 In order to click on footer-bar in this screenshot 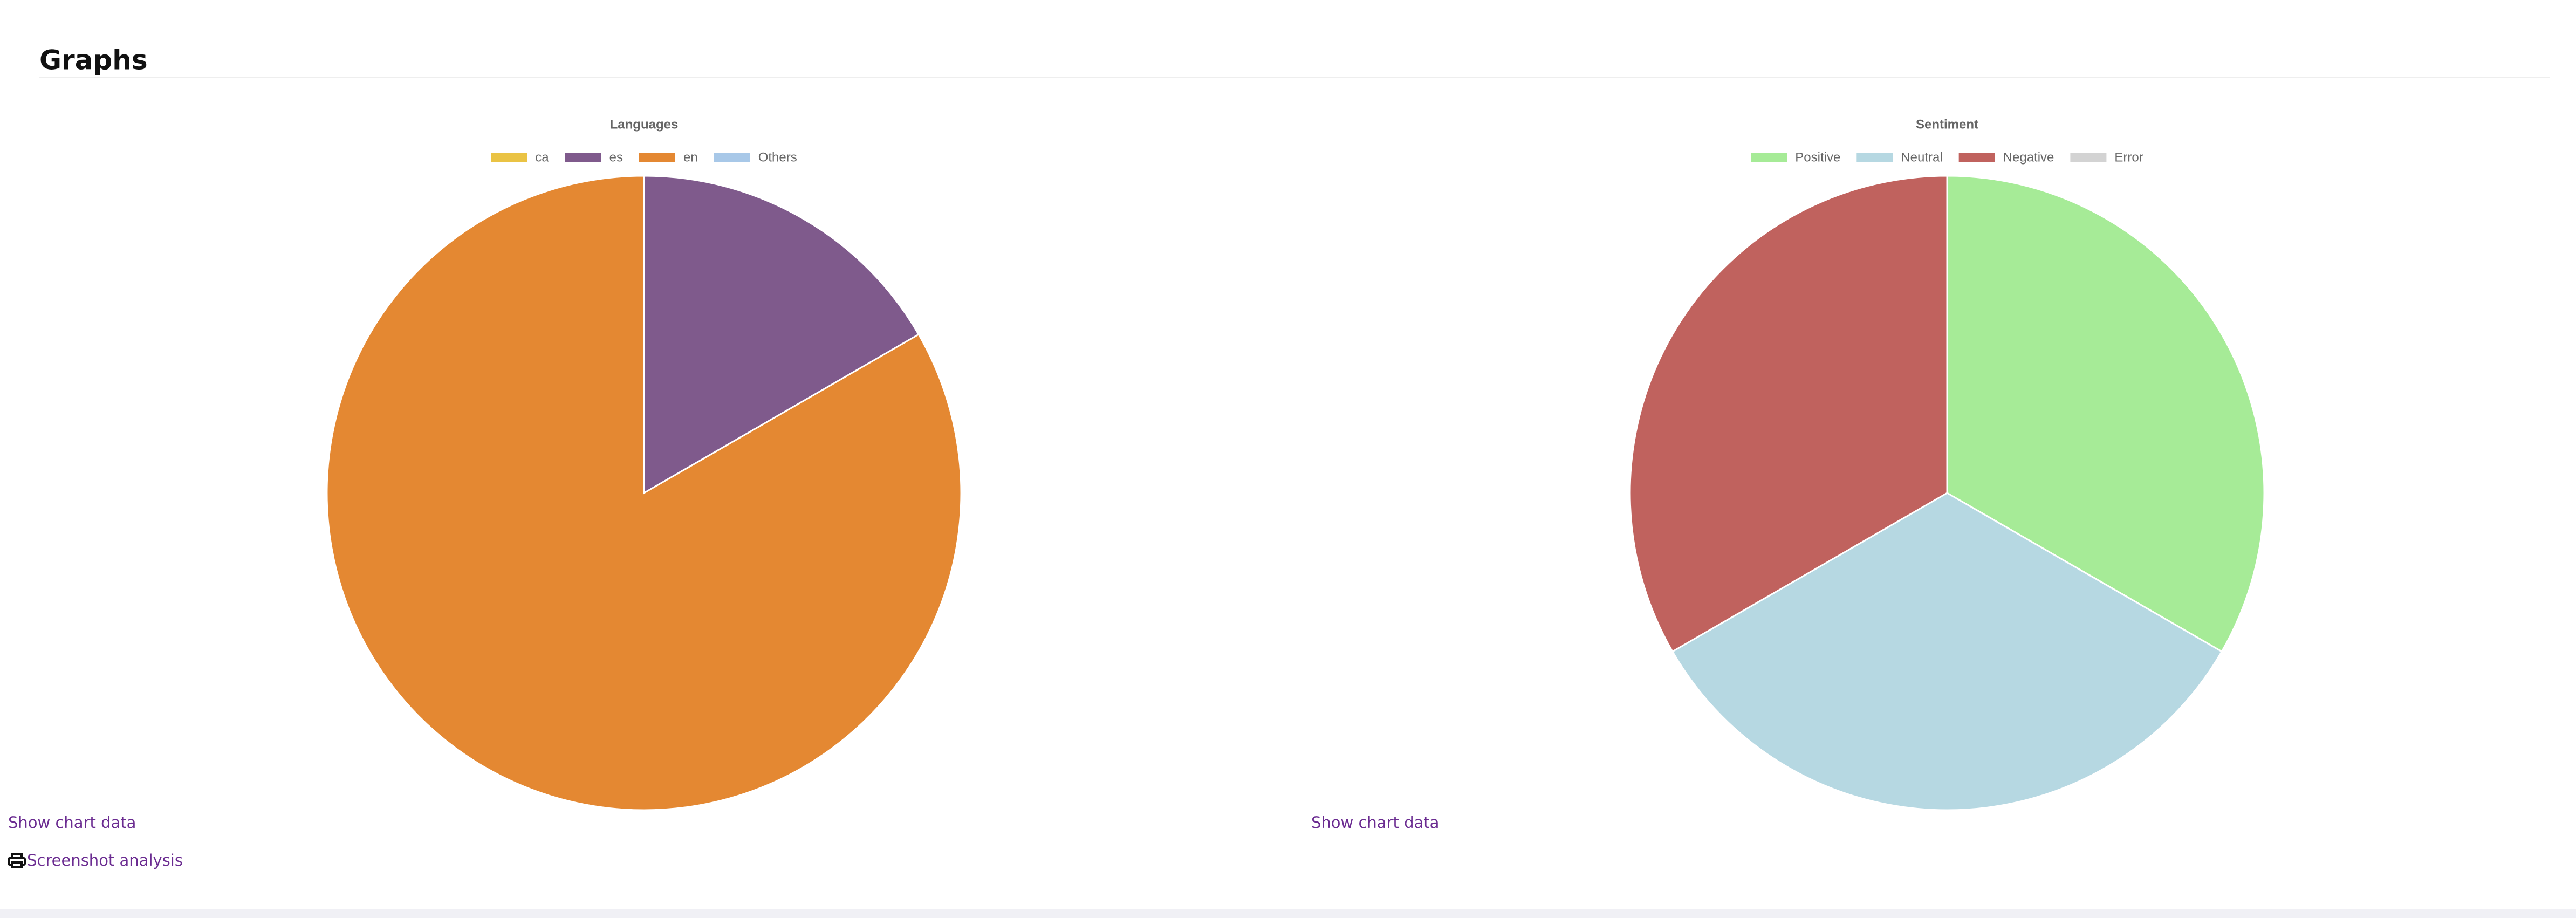, I will do `click(1288, 913)`.